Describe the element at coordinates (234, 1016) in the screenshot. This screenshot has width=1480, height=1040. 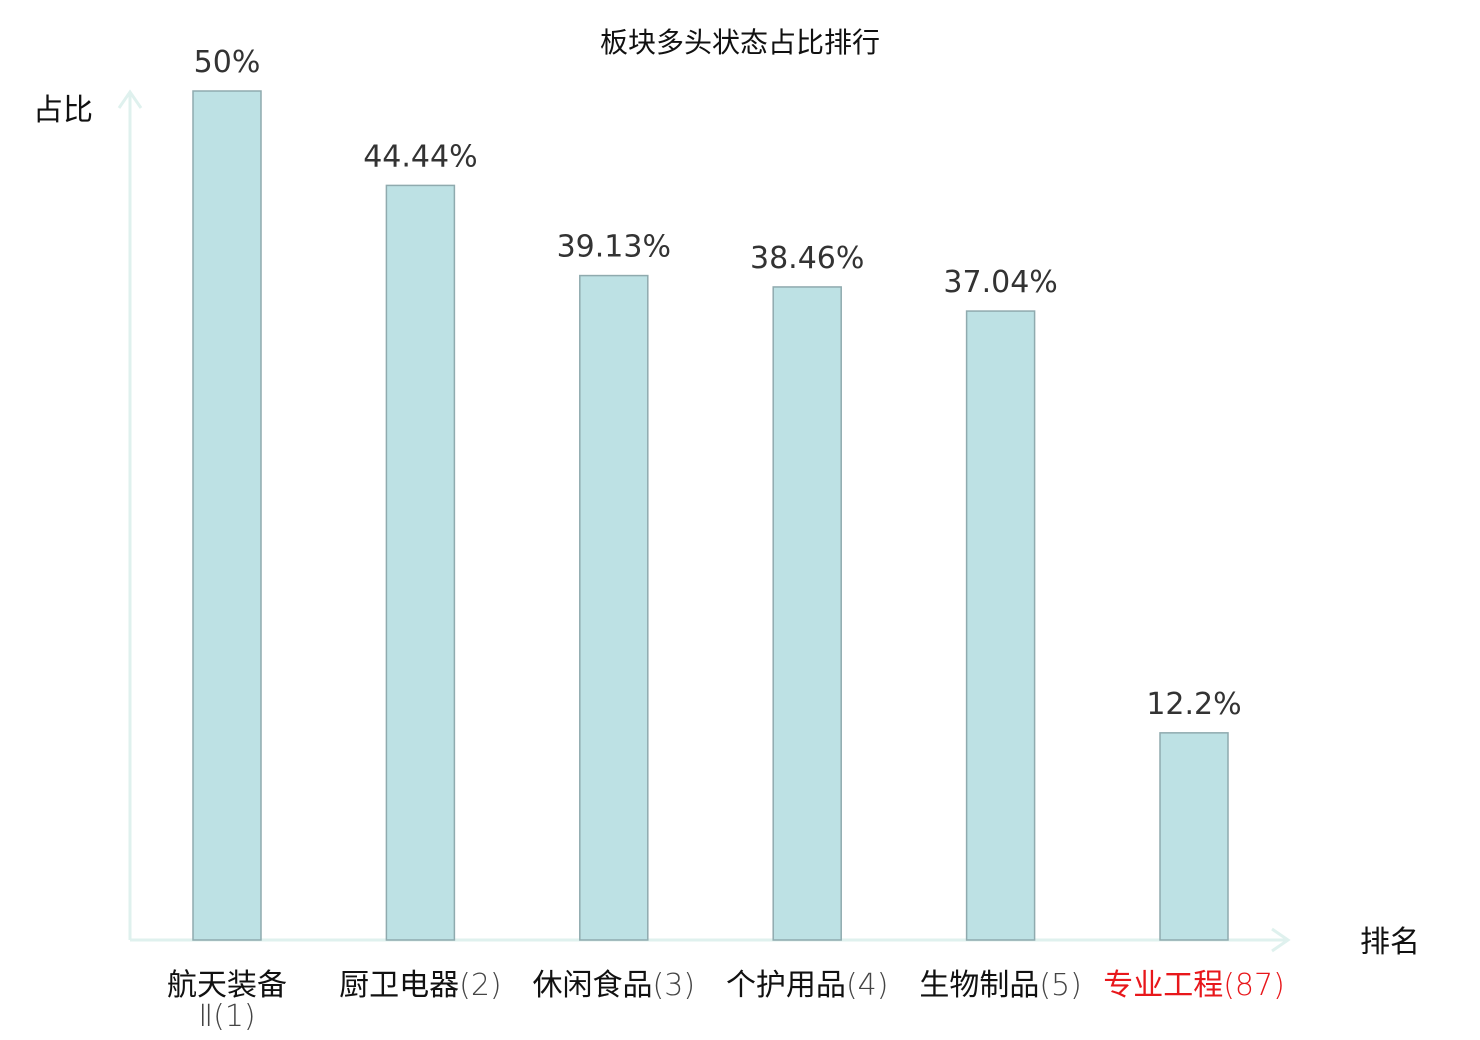
I see `category-rank: (1)` at that location.